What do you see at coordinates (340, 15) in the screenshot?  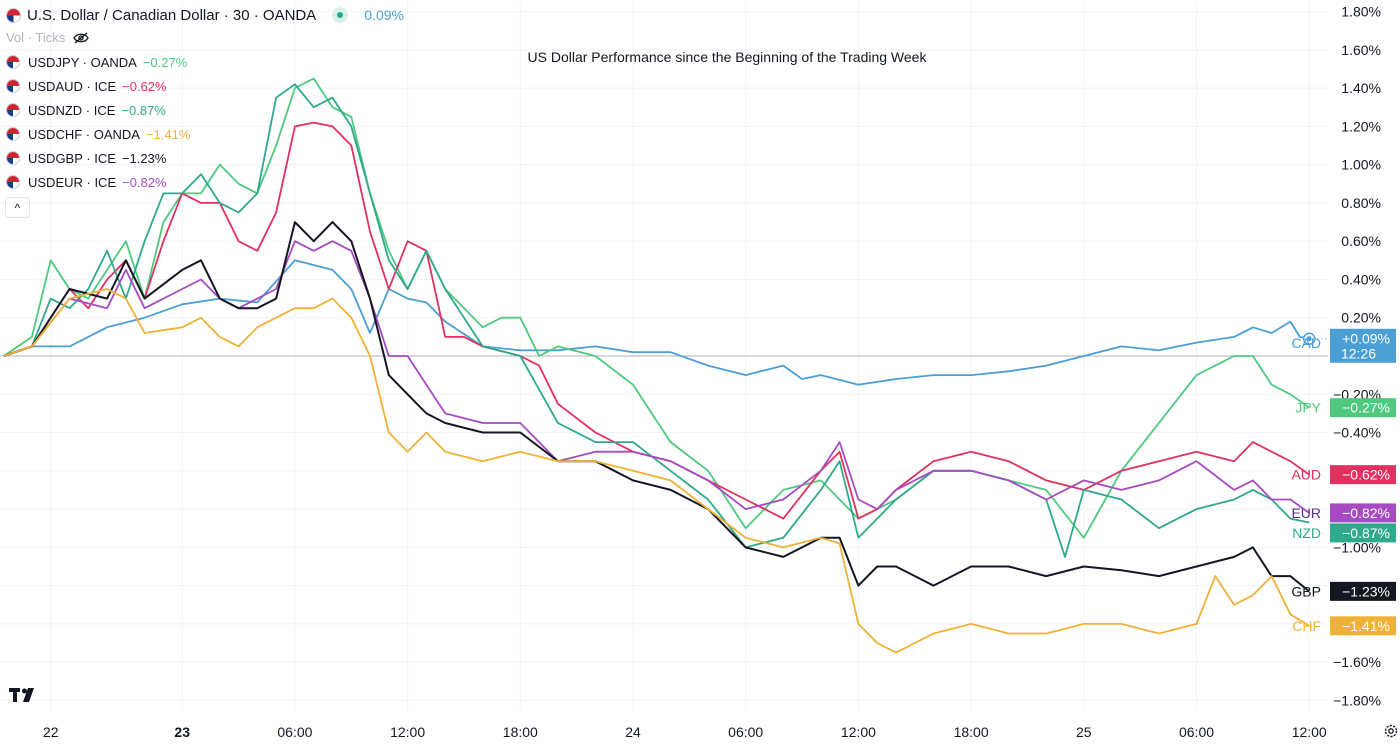 I see `market-status-icon` at bounding box center [340, 15].